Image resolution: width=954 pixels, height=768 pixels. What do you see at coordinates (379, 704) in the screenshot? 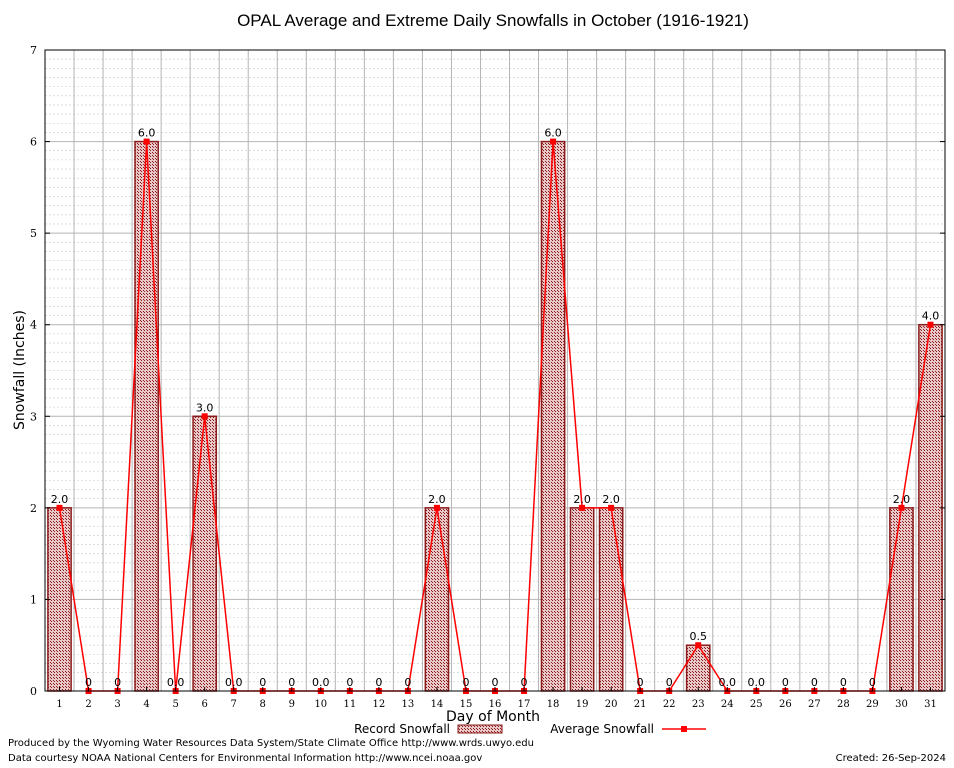
I see `x-tick-label: 12` at bounding box center [379, 704].